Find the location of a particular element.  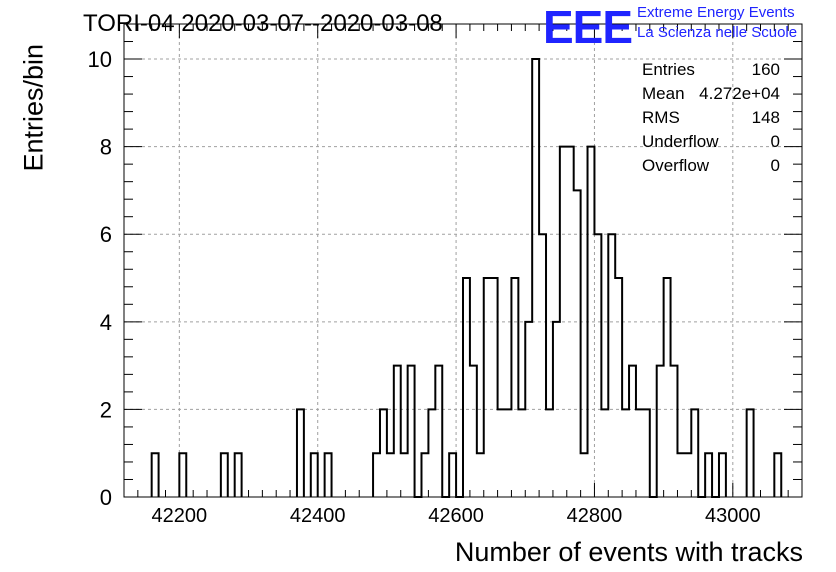

eee-logo: EEE is located at coordinates (588, 27).